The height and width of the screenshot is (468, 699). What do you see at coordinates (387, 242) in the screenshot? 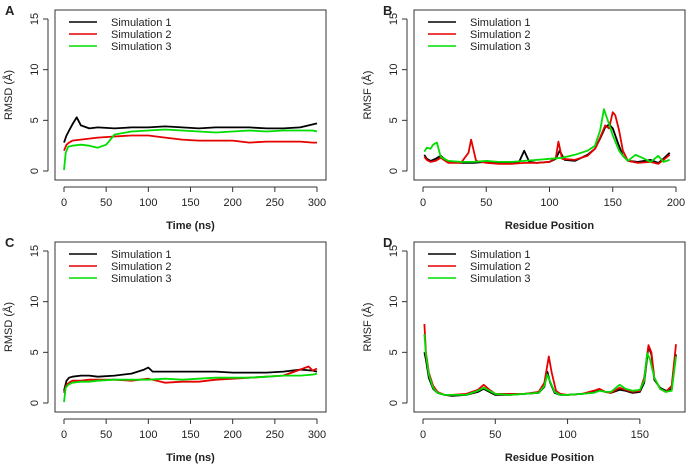
I see `panel-letter: D` at bounding box center [387, 242].